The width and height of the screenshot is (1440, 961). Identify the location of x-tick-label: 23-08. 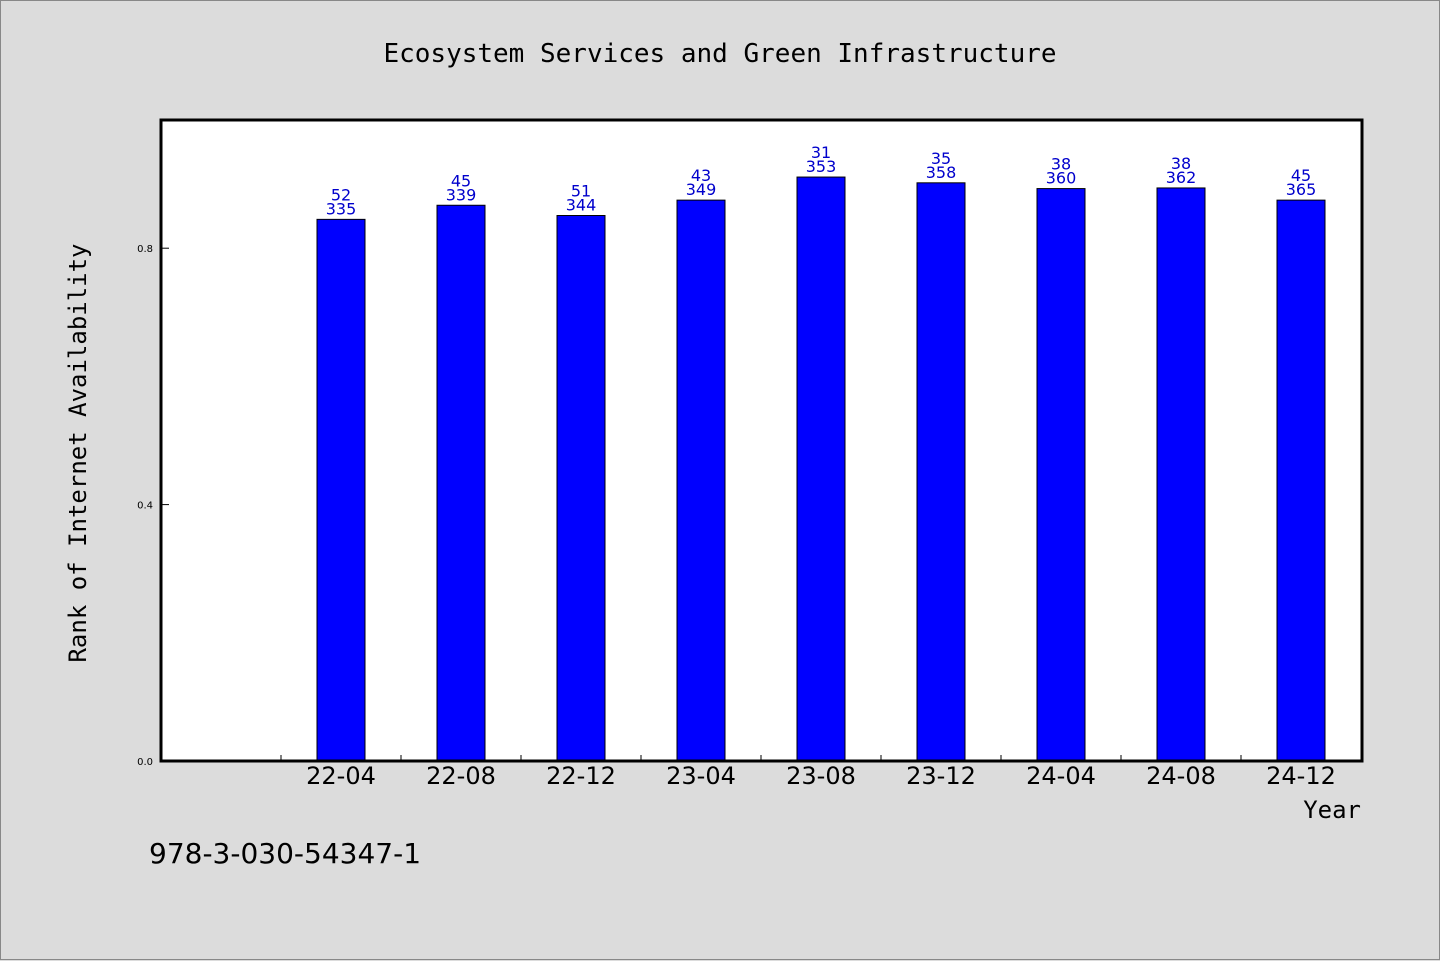
(821, 776).